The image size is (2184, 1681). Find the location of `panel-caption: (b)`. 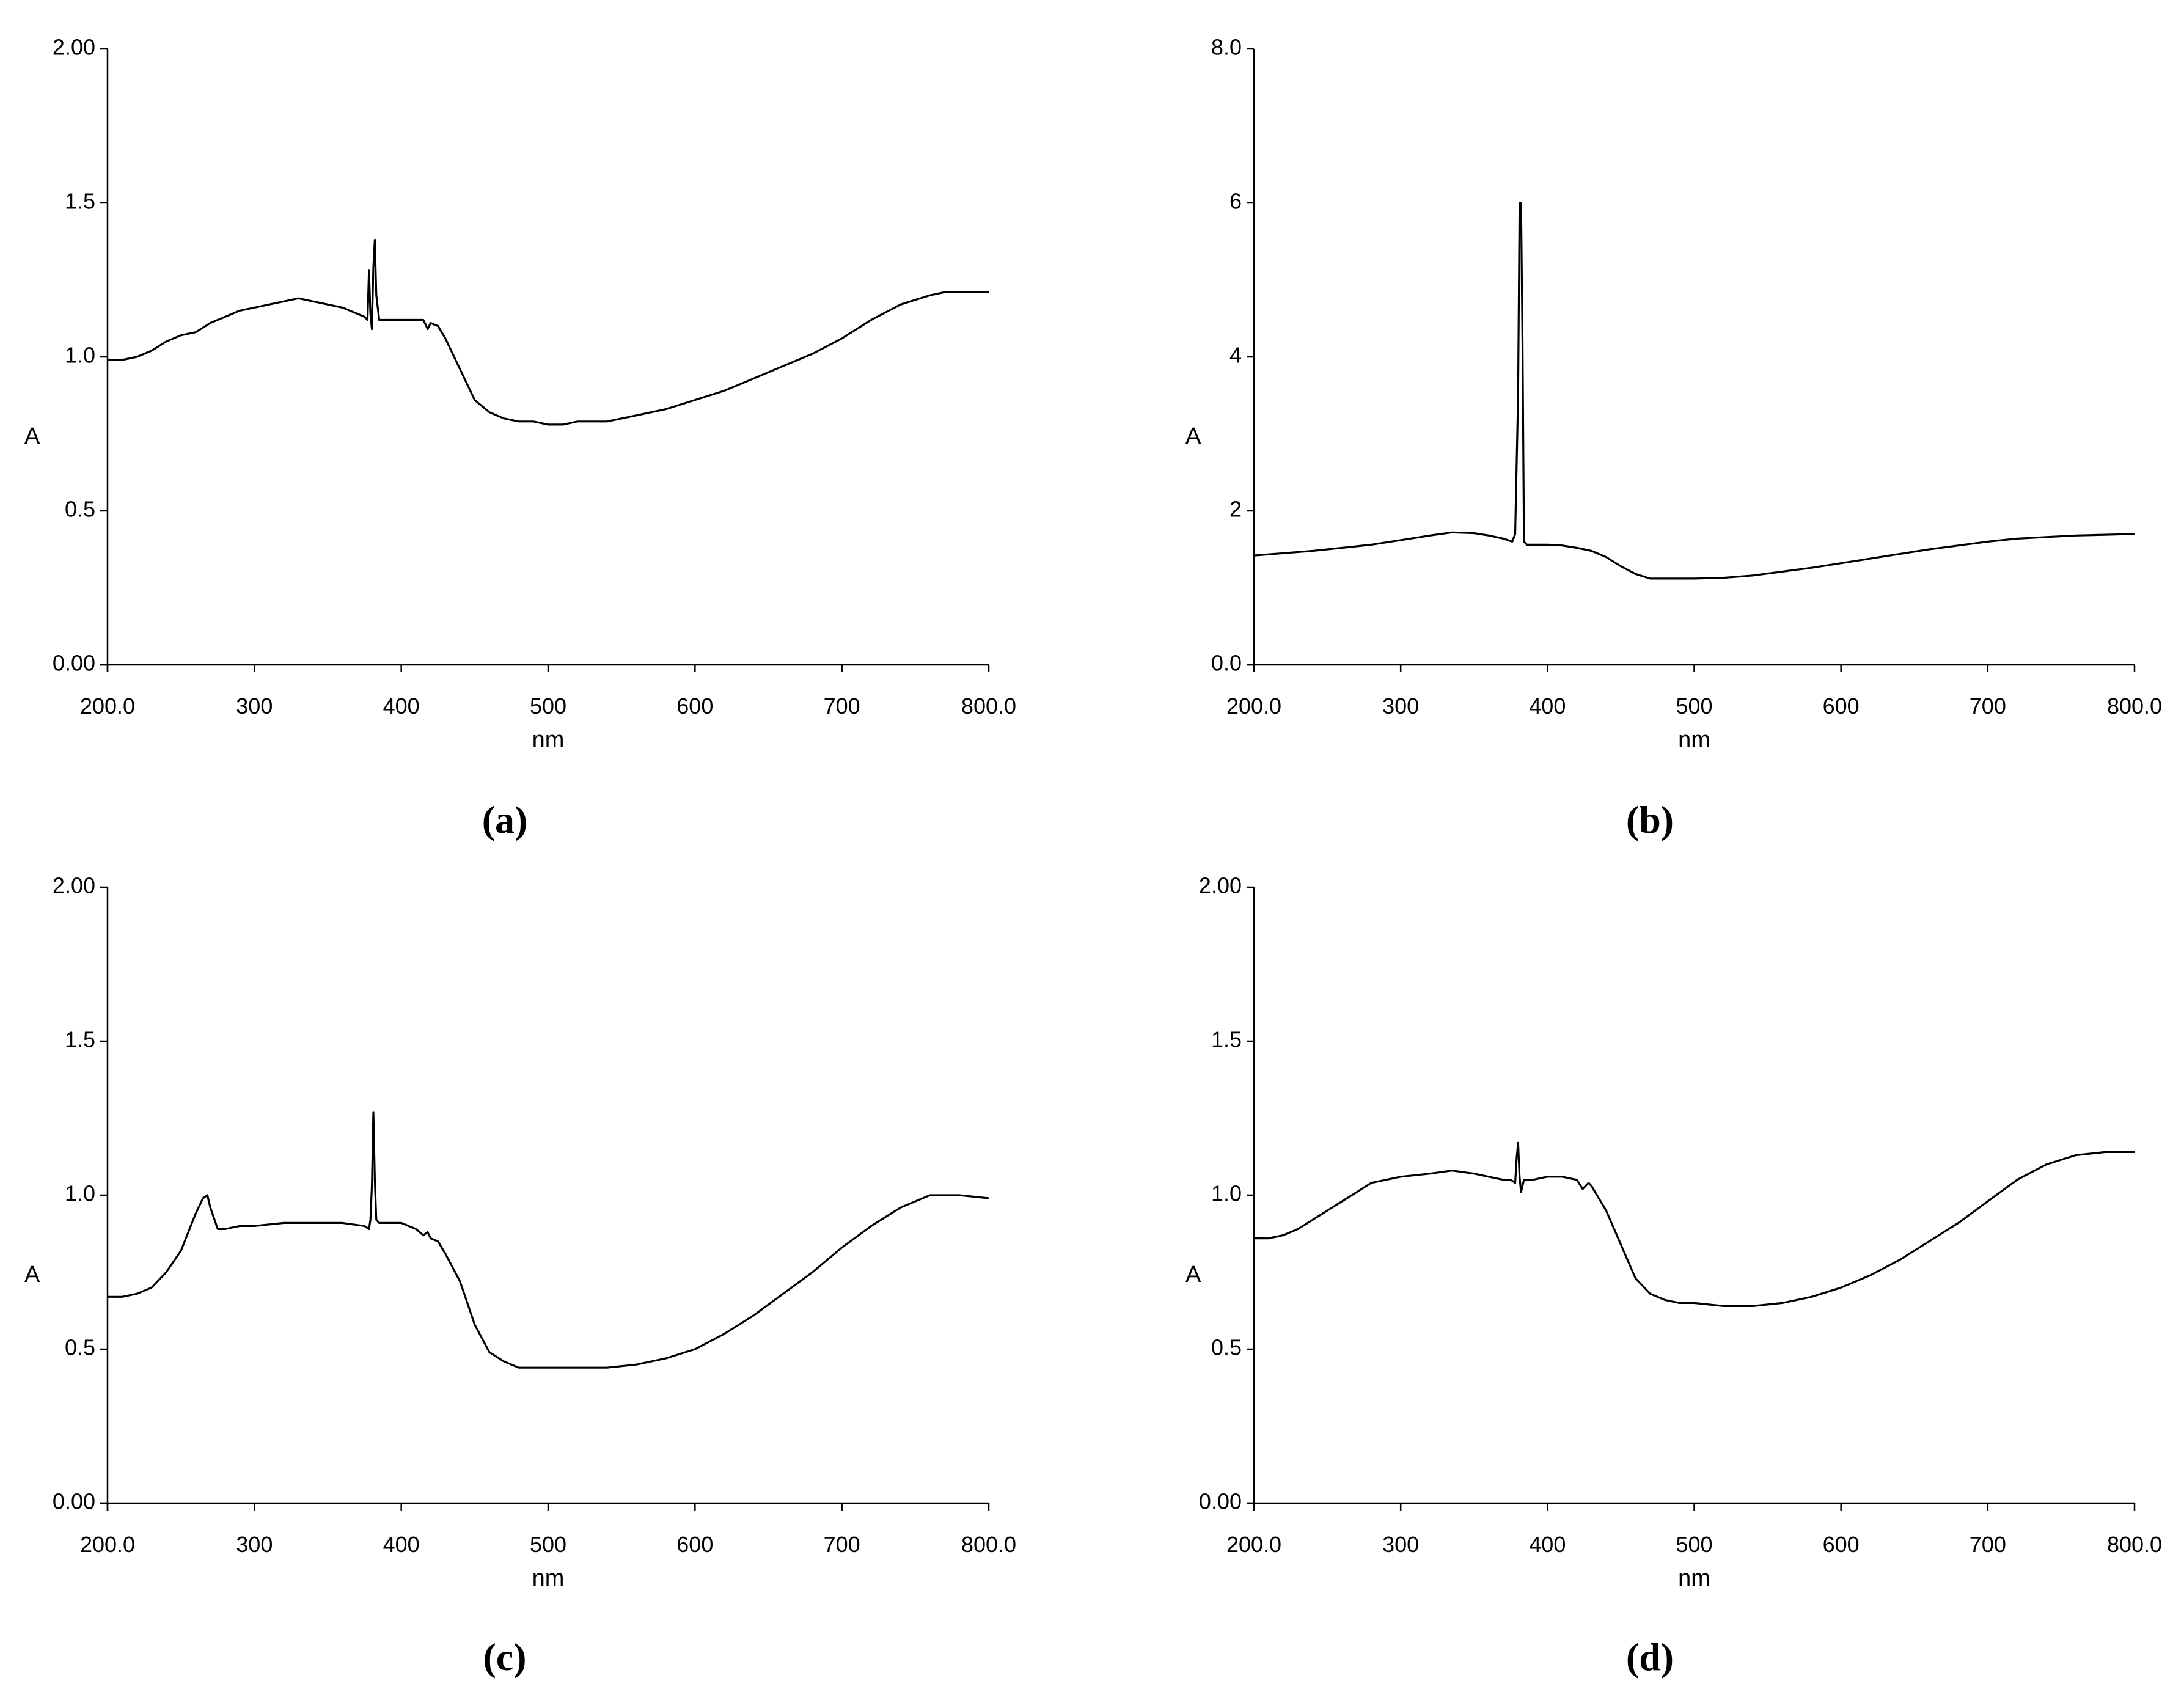

panel-caption: (b) is located at coordinates (1650, 819).